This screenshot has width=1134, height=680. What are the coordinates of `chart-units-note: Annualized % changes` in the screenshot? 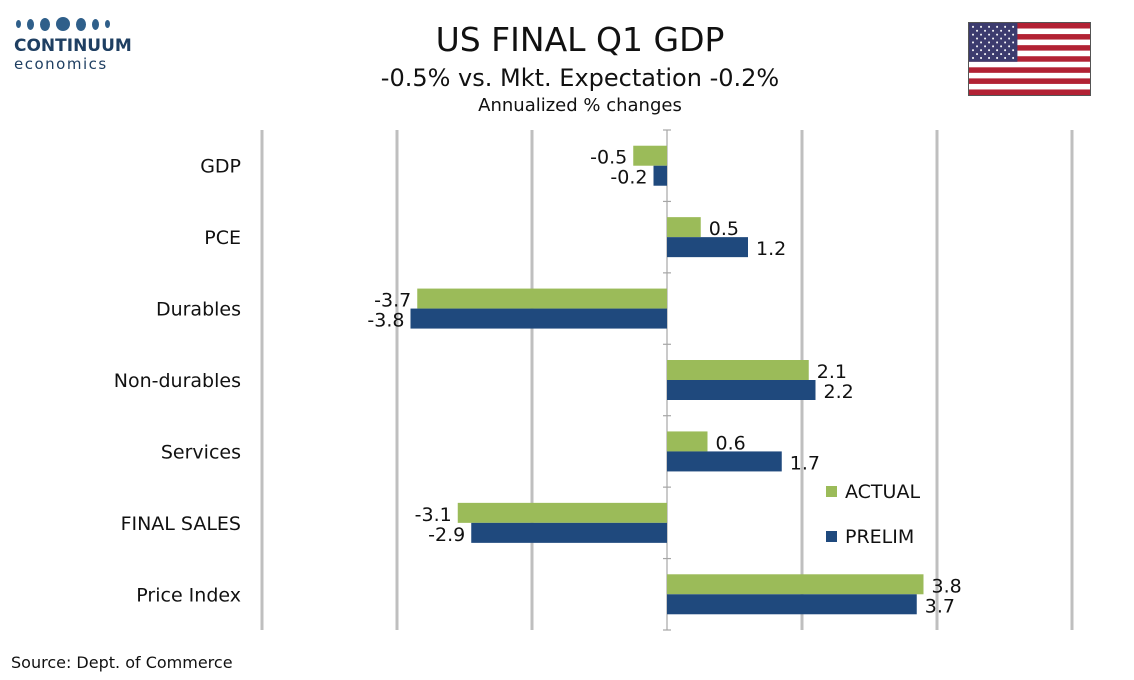 It's located at (580, 105).